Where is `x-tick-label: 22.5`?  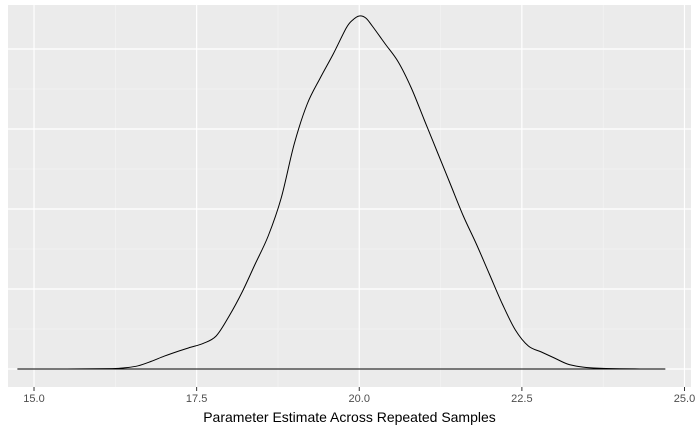 x-tick-label: 22.5 is located at coordinates (521, 399).